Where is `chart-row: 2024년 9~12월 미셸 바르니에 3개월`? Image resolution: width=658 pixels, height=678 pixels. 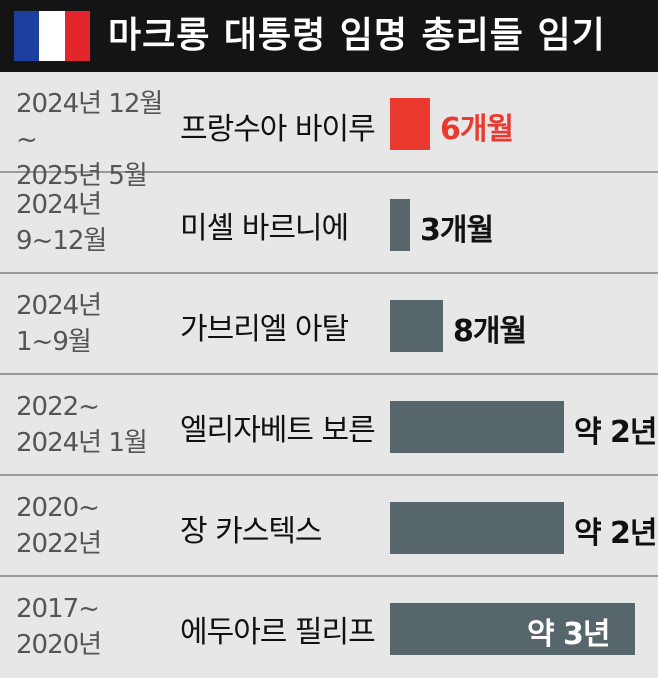
chart-row: 2024년 9~12월 미셸 바르니에 3개월 is located at coordinates (329, 223).